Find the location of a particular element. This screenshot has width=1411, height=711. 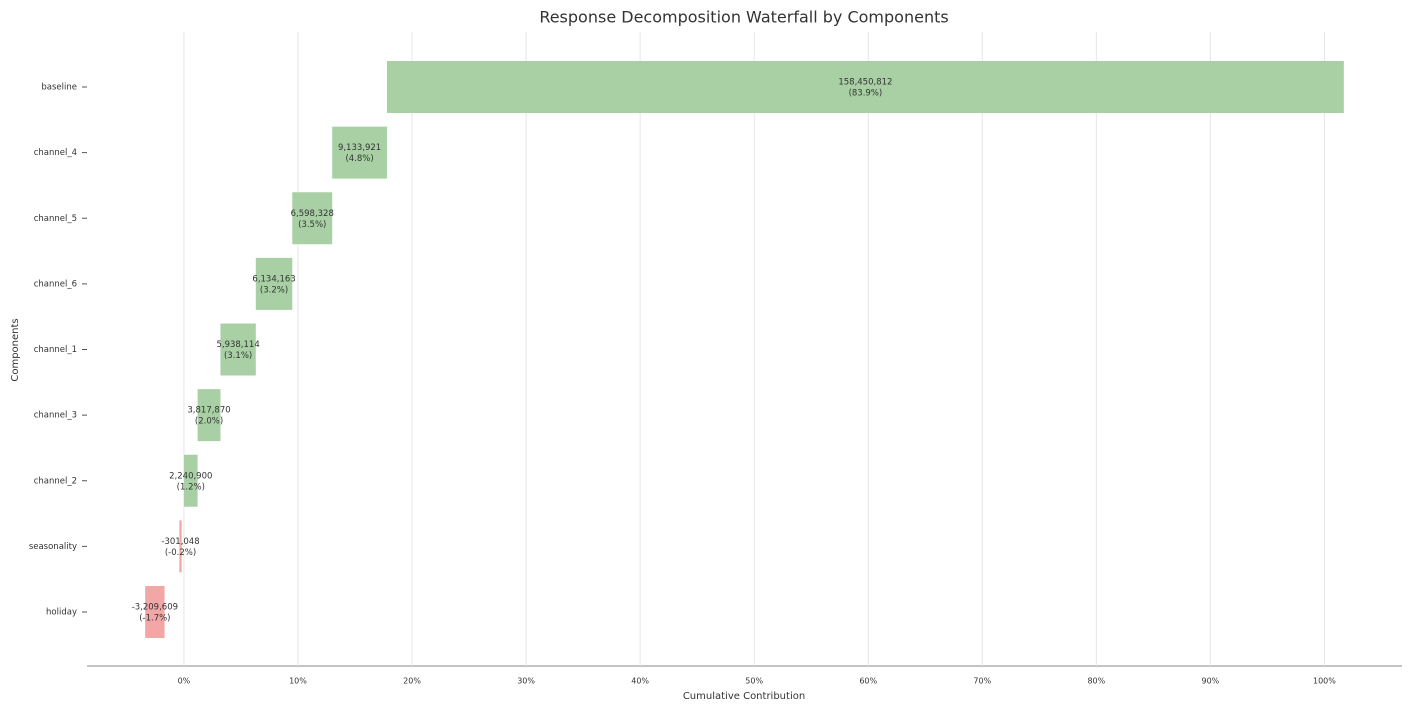

data-label: 158,450,812 is located at coordinates (865, 83).